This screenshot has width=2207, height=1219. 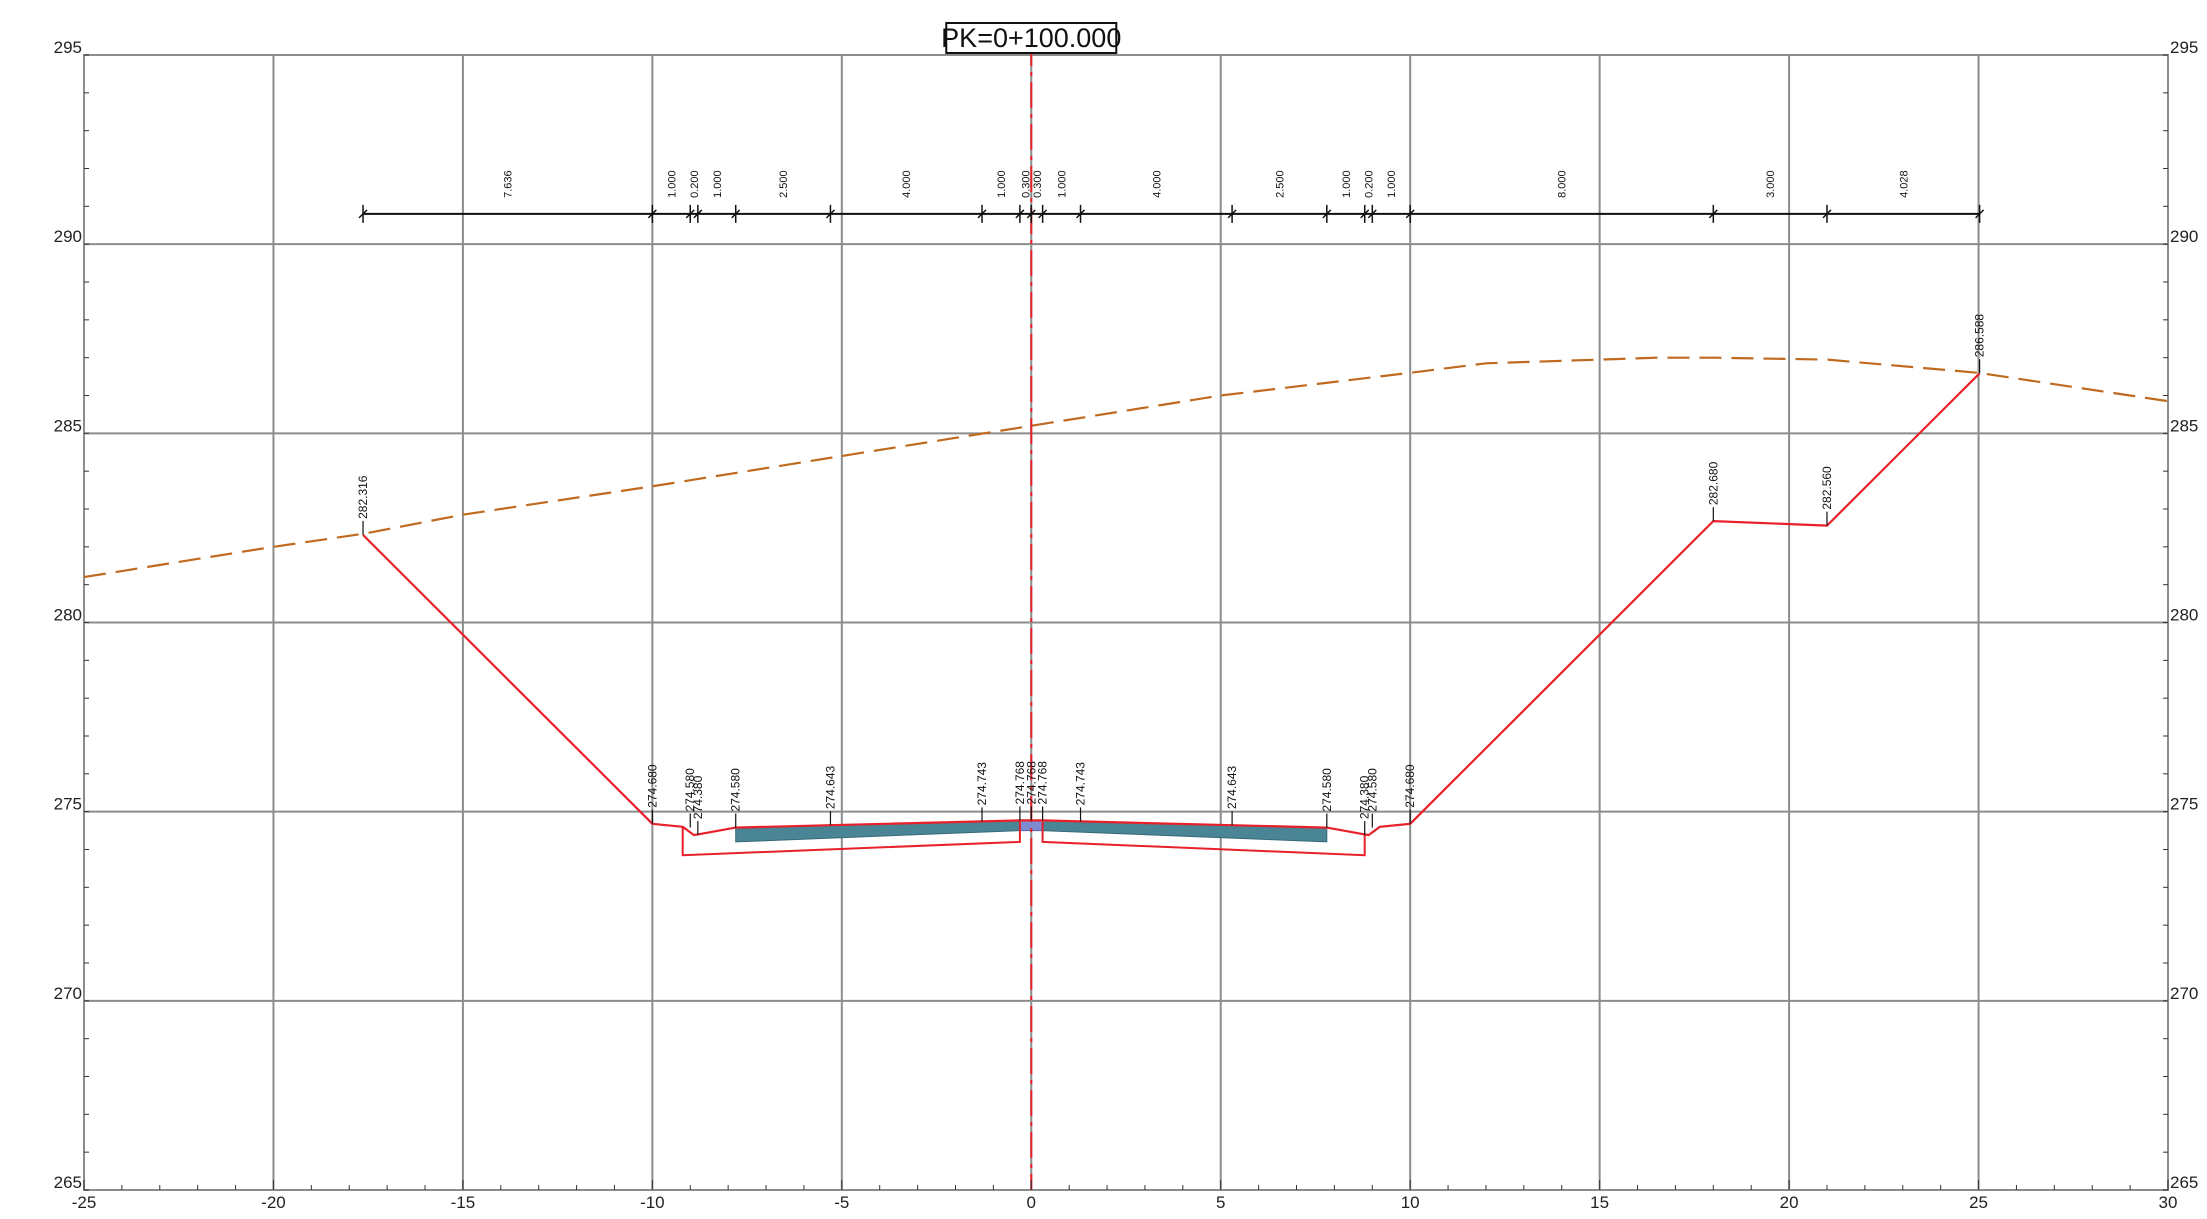 What do you see at coordinates (1563, 184) in the screenshot?
I see `dimension-label: 8.000` at bounding box center [1563, 184].